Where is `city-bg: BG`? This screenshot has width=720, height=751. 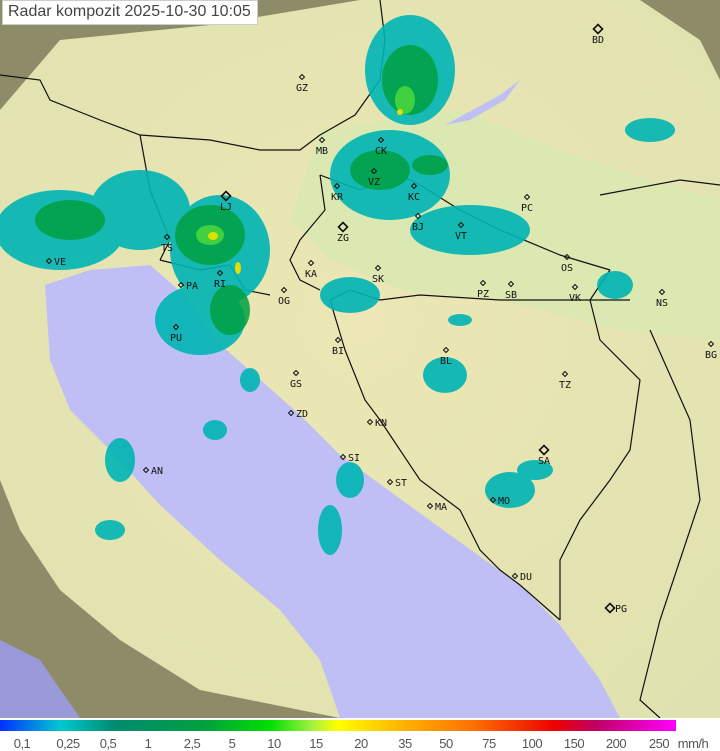
city-bg: BG is located at coordinates (711, 350).